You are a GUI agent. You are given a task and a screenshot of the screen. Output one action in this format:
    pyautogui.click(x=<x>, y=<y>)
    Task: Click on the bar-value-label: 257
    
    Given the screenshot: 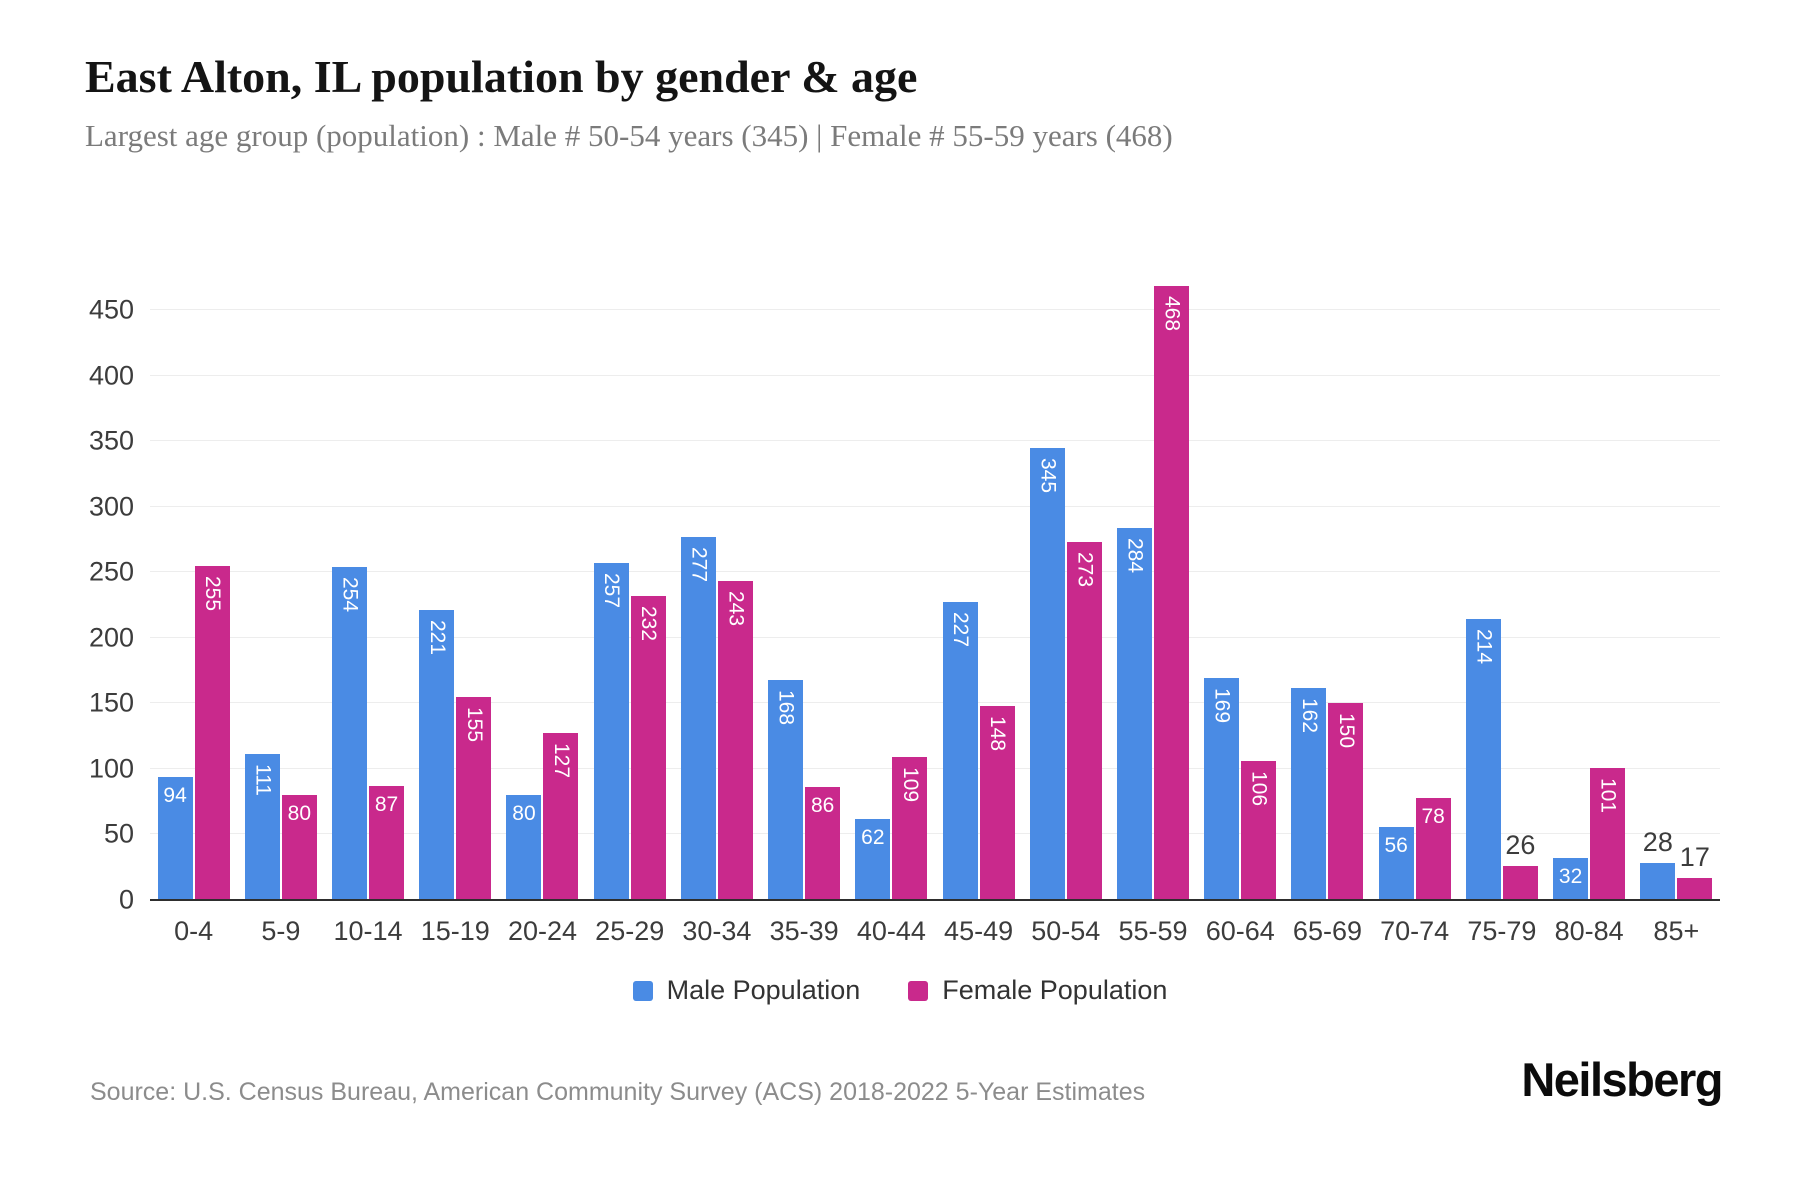 What is the action you would take?
    pyautogui.click(x=612, y=591)
    